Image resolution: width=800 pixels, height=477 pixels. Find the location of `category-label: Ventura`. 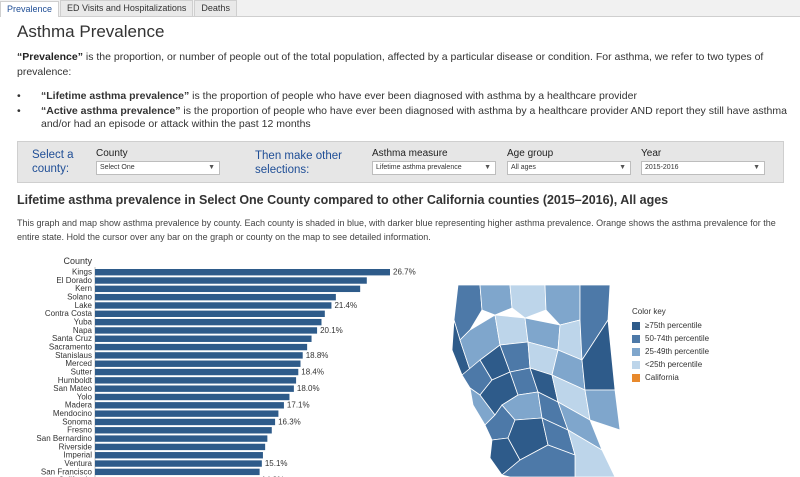

category-label: Ventura is located at coordinates (78, 463).